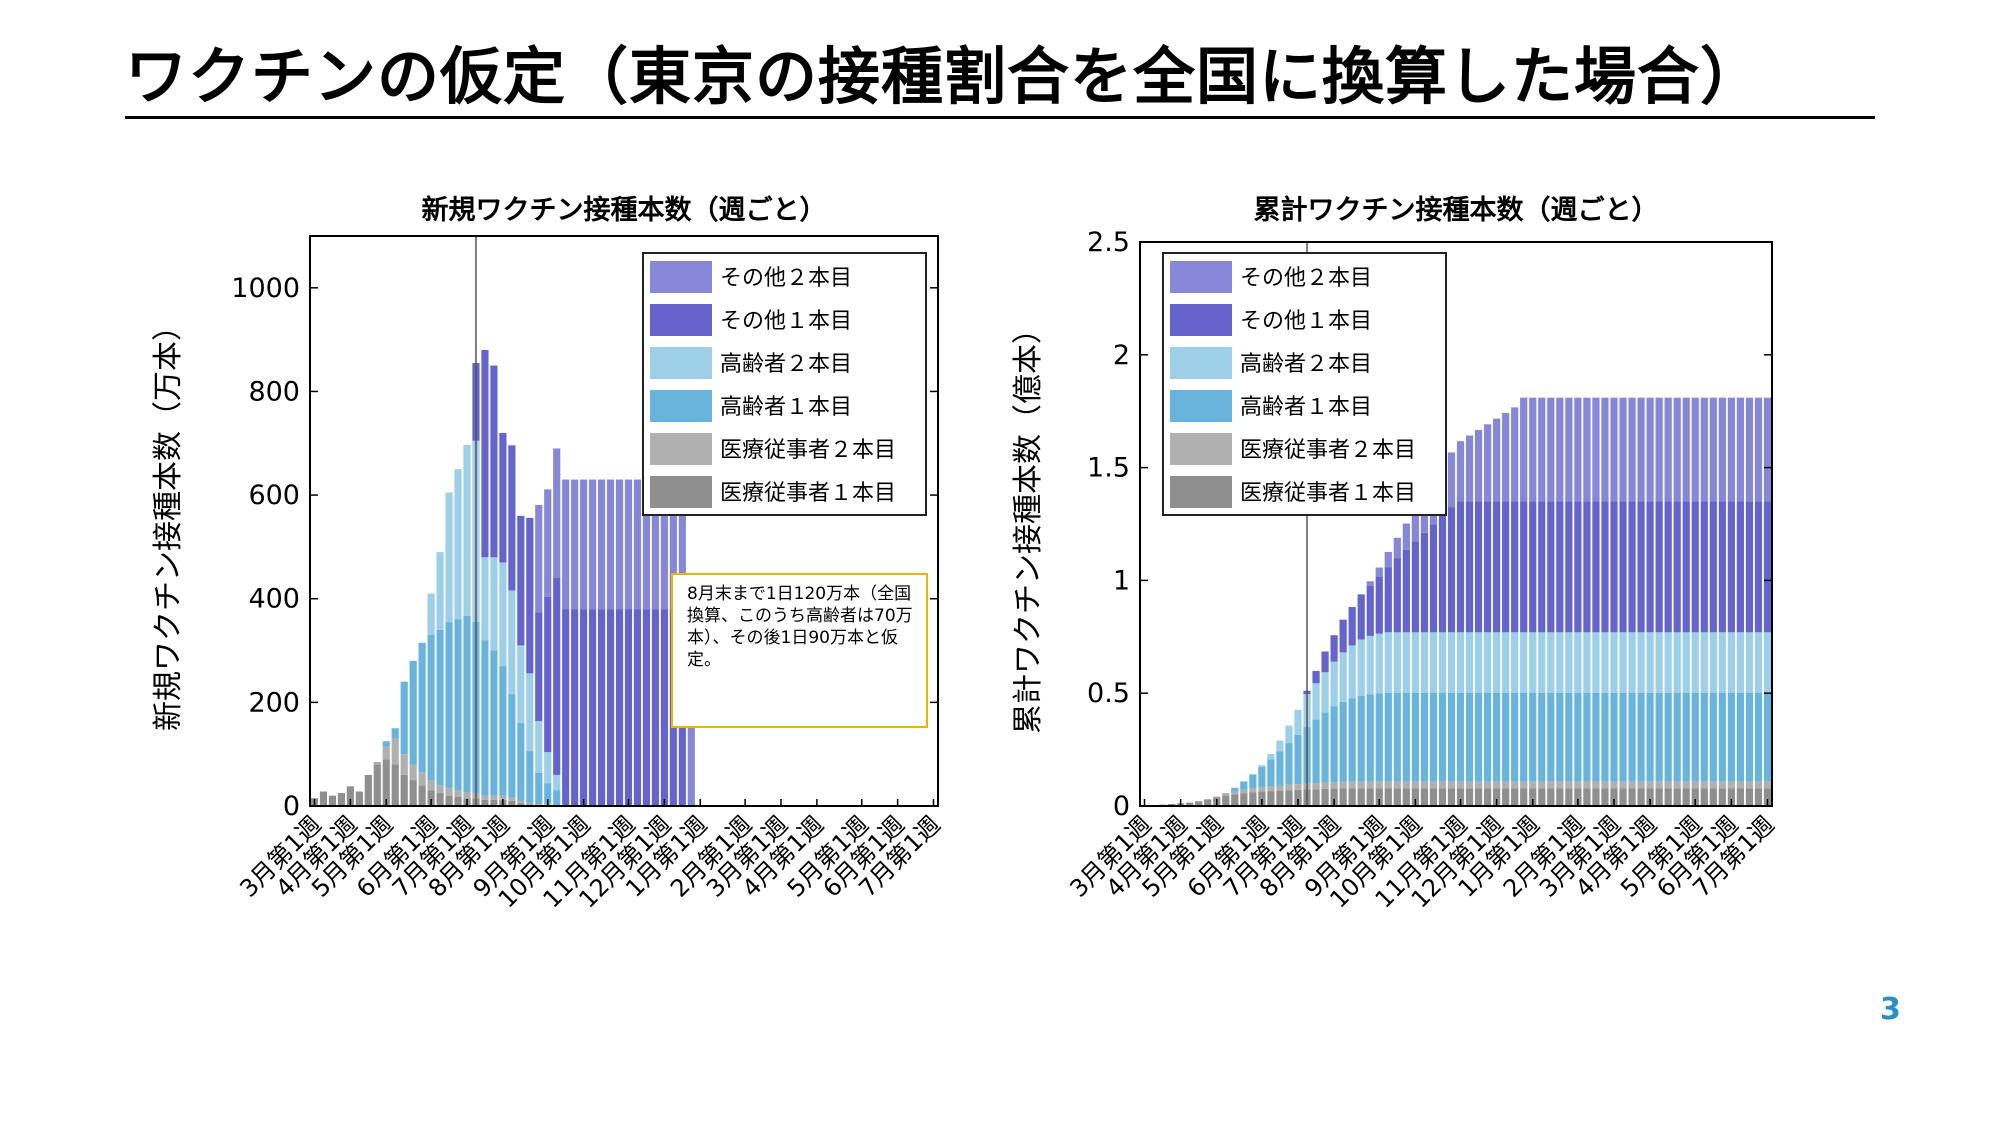 The image size is (2000, 1125). What do you see at coordinates (1406, 536) in the screenshot?
I see `chart1-bar-w29-s5` at bounding box center [1406, 536].